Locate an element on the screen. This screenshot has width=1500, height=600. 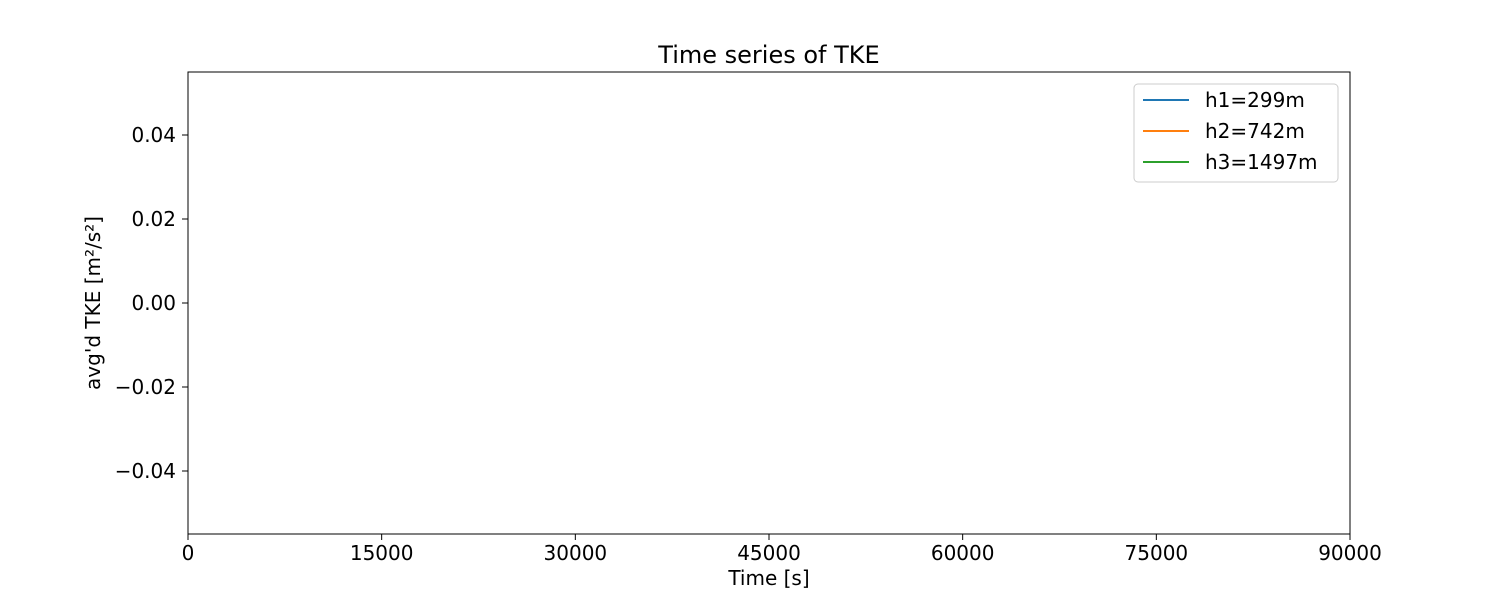
x-axis-ticks: 0 15000 30000 45000 60000 75000 90000 is located at coordinates (782, 549).